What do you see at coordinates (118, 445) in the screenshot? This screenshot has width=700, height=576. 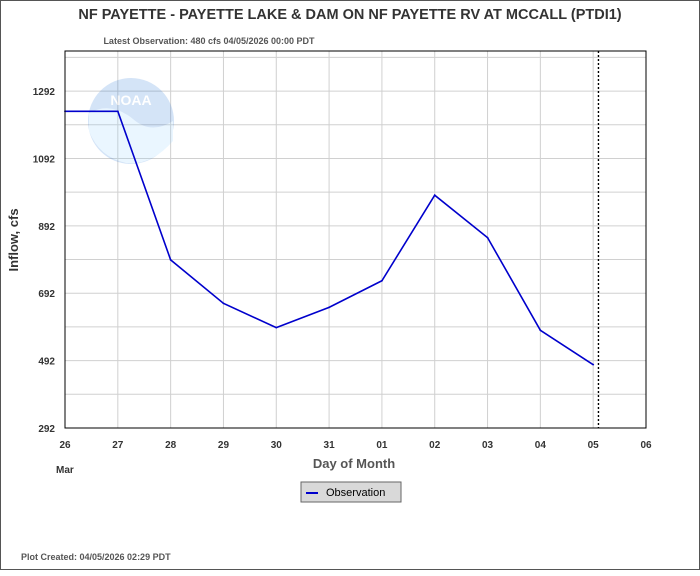 I see `x-tick-label: 27` at bounding box center [118, 445].